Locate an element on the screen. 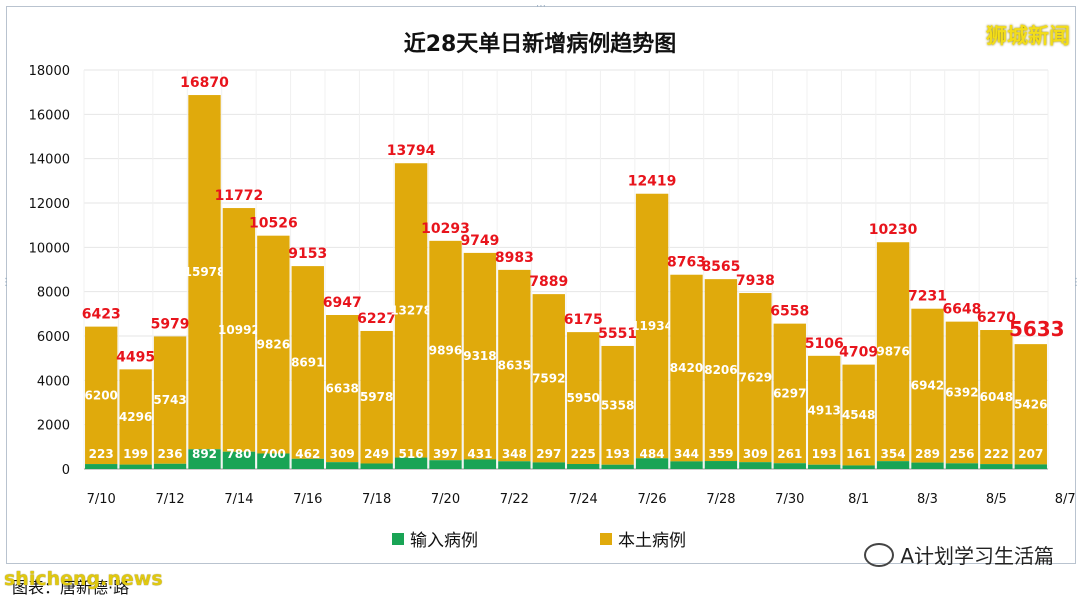  x-tick-label: 7/20 is located at coordinates (445, 499).